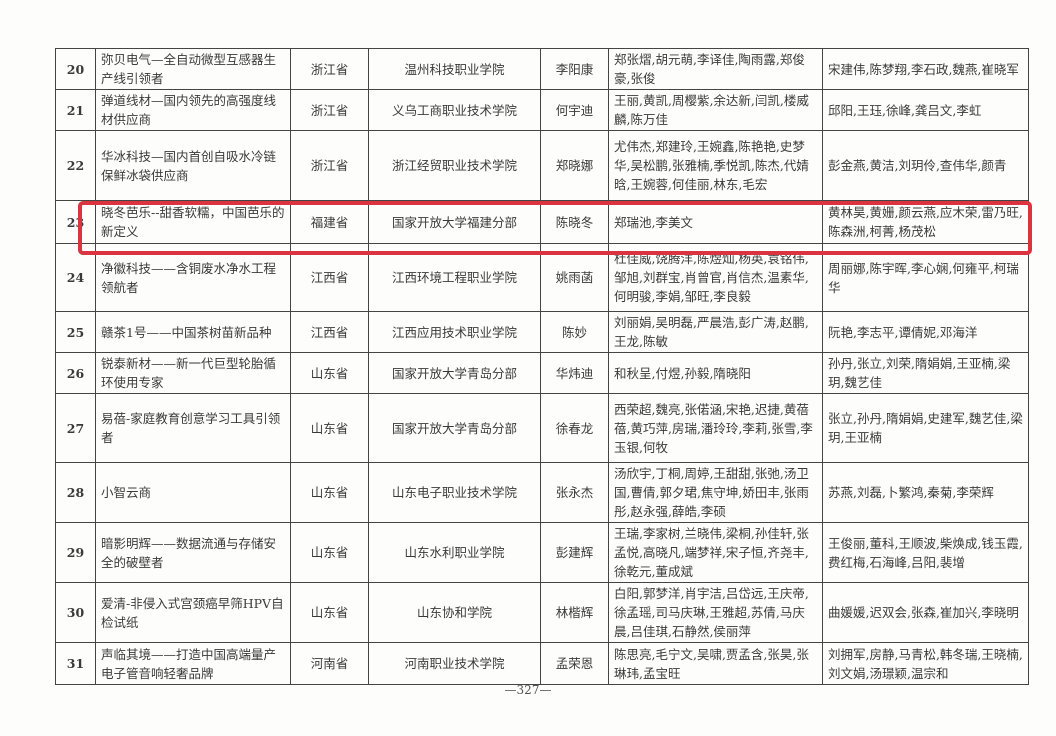  Describe the element at coordinates (193, 663) in the screenshot. I see `project-name-cell: 声临其境——打造中国高端量产电子管音响轻奢品牌` at that location.